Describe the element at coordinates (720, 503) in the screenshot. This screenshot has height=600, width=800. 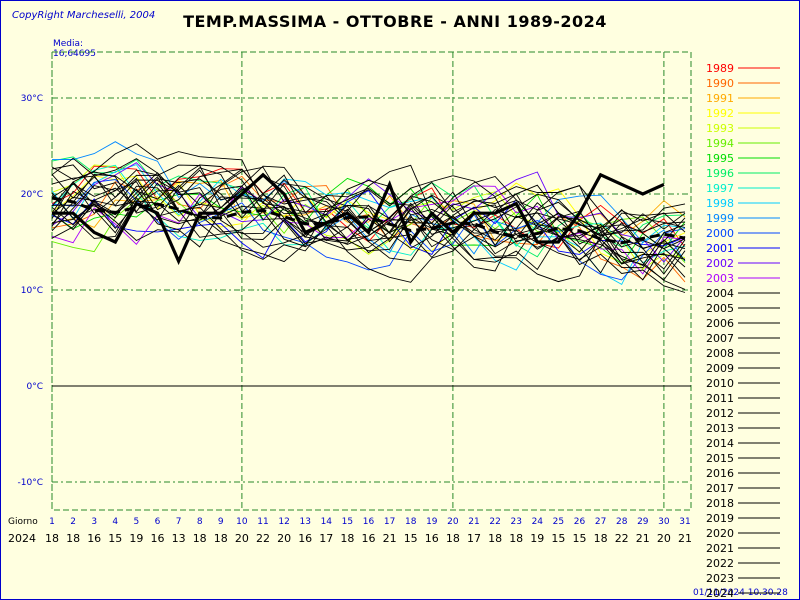
I see `legend-label-2018: 2018` at that location.